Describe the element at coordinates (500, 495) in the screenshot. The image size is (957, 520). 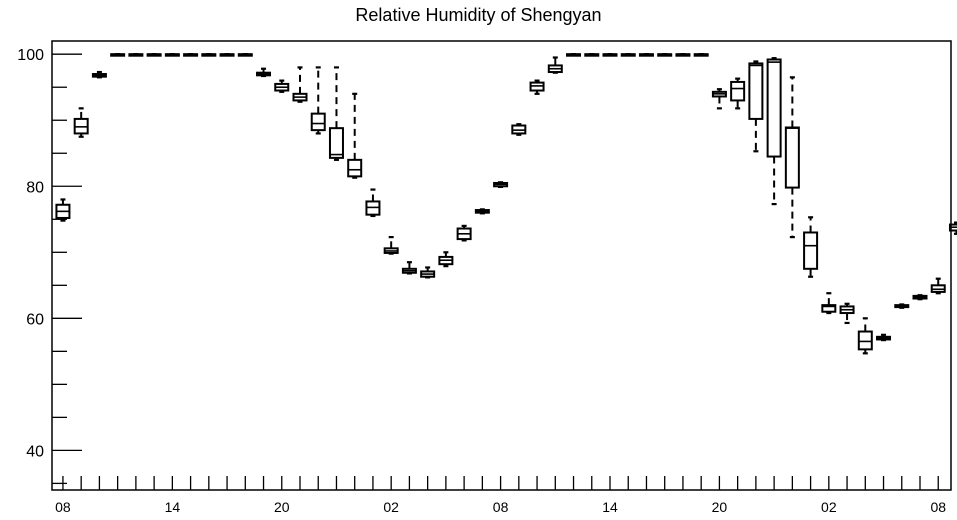
I see `x-axis: 08 14 20 02 08 14 20 02 08` at that location.